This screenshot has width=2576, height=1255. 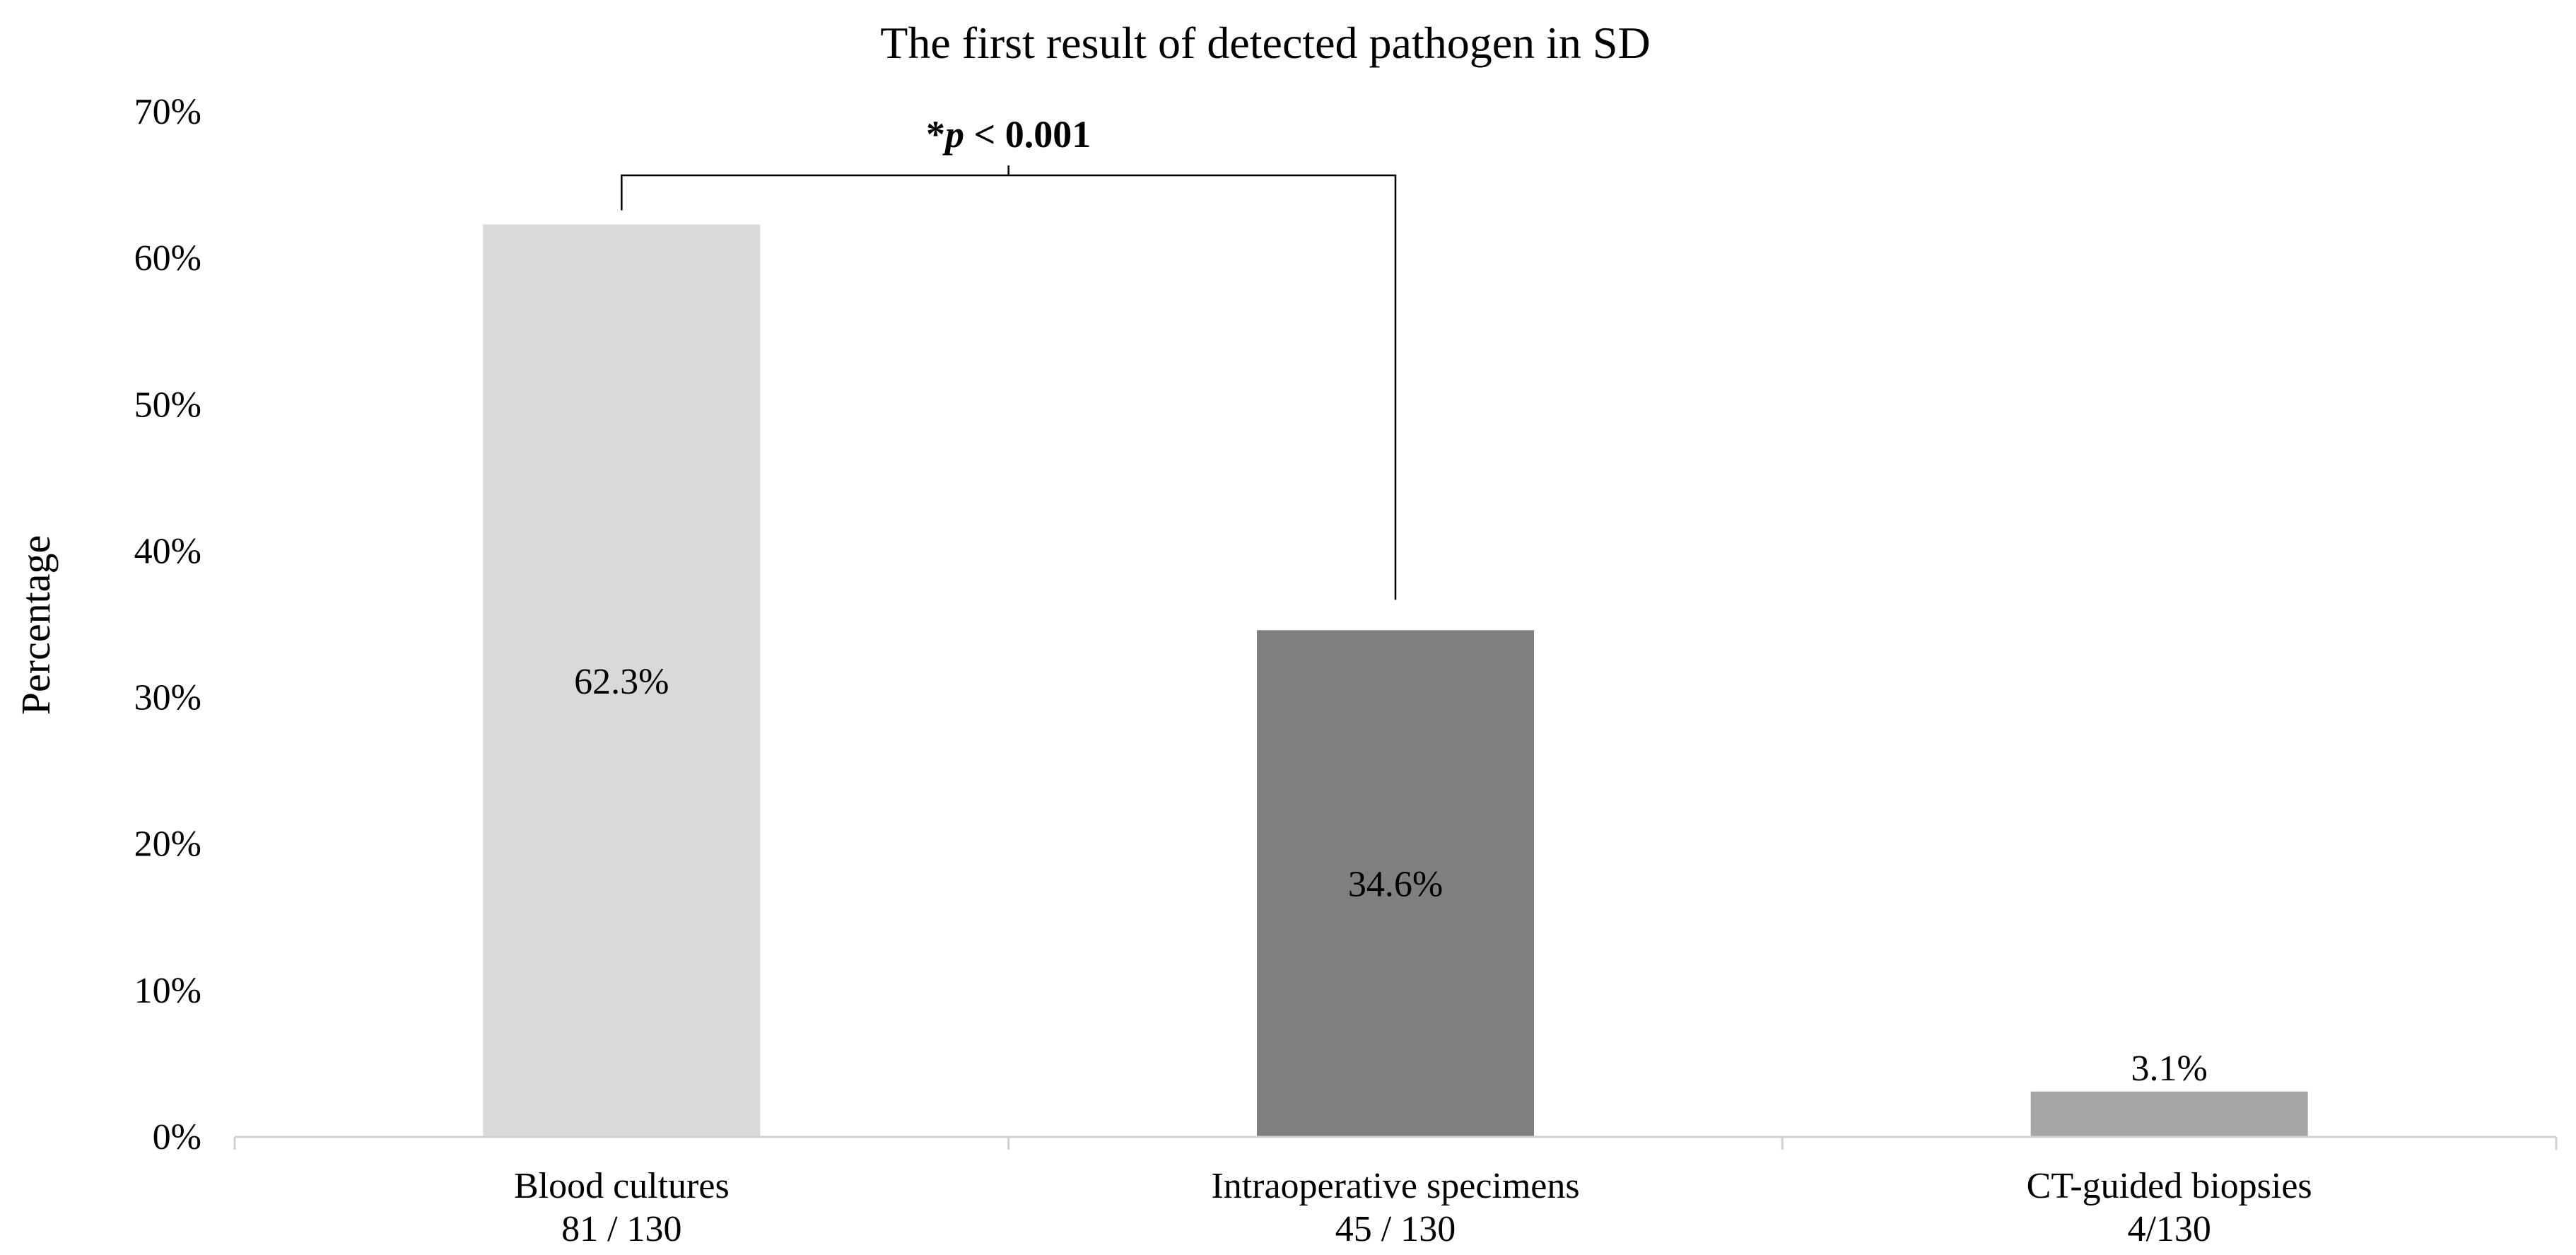 What do you see at coordinates (1395, 1186) in the screenshot?
I see `category-label: Intraoperative specimens` at bounding box center [1395, 1186].